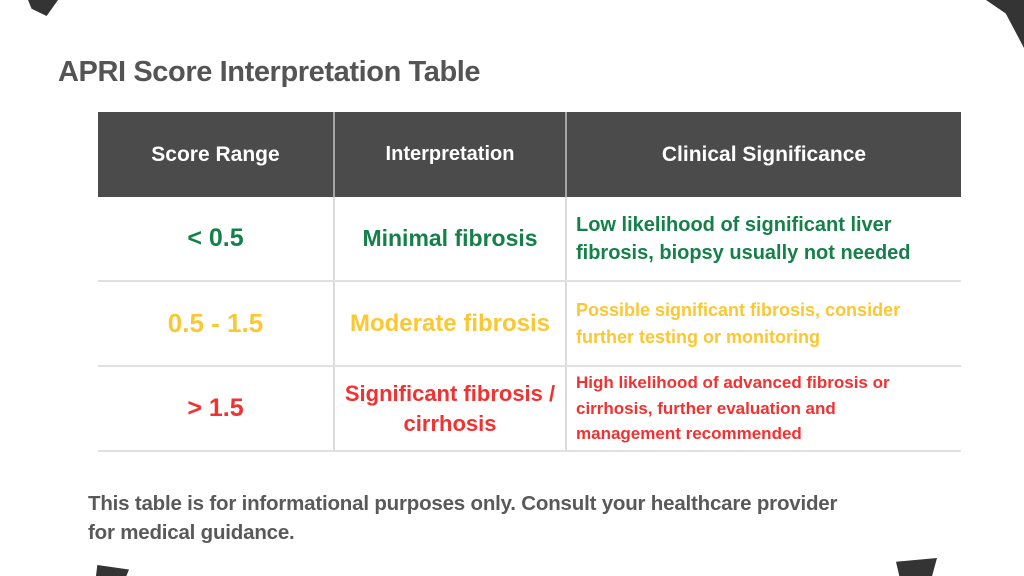  What do you see at coordinates (734, 224) in the screenshot?
I see `text-line: Low likelihood of significant liver` at bounding box center [734, 224].